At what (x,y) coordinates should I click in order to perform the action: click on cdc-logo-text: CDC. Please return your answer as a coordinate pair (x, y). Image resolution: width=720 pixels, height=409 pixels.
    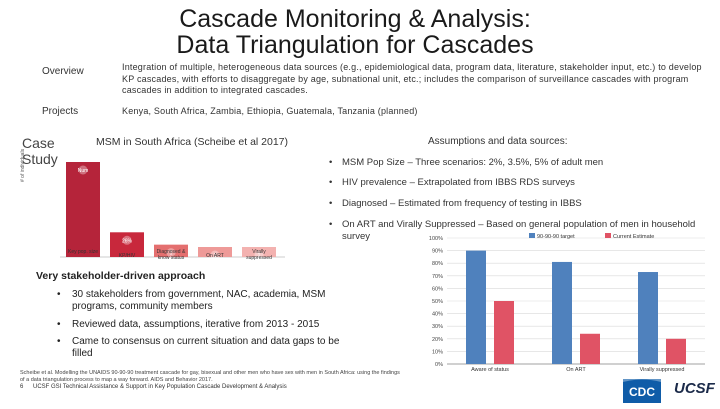
    Looking at the image, I should click on (642, 392).